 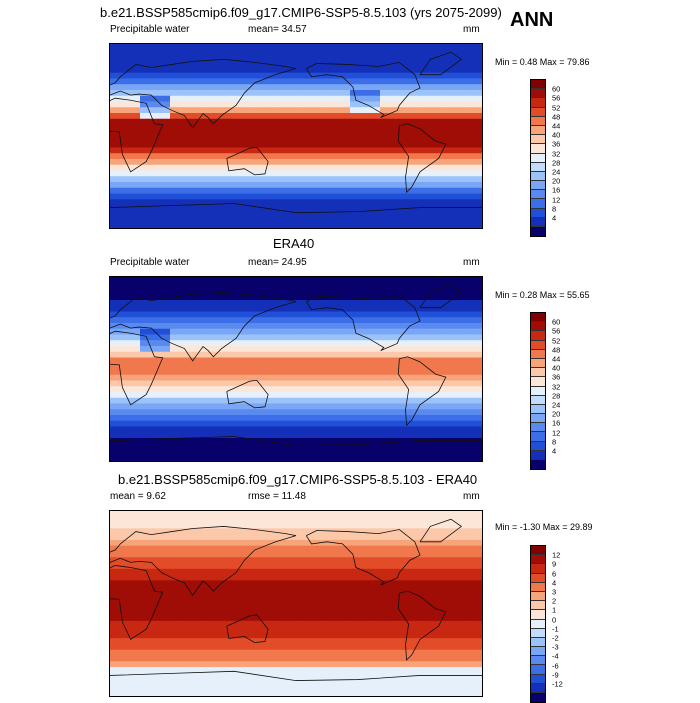 I want to click on colorbar-tick-label: 6, so click(x=554, y=573).